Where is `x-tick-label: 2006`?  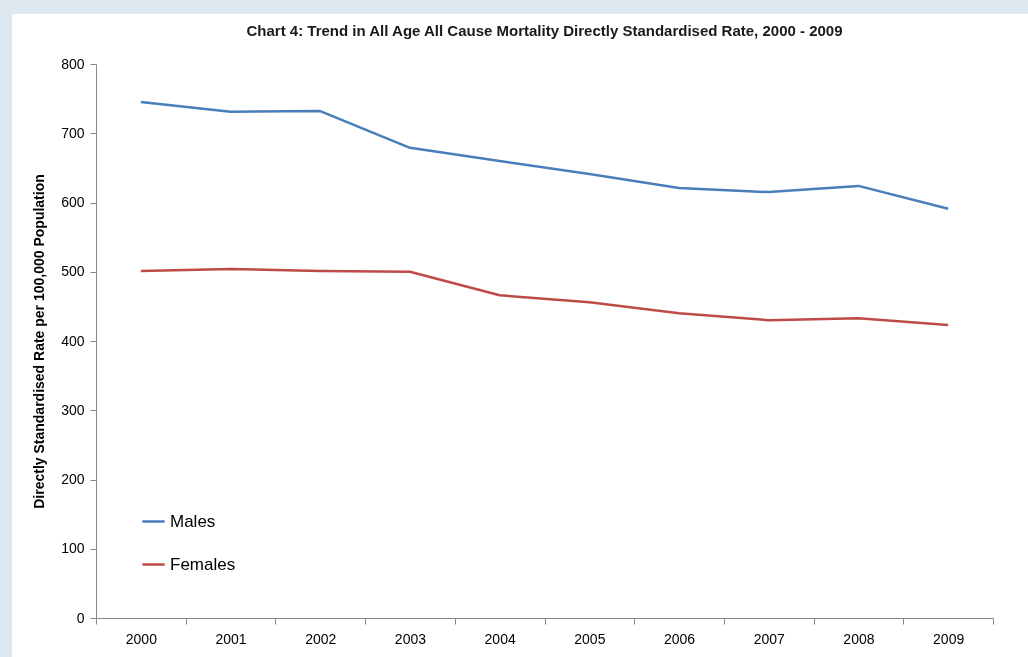 x-tick-label: 2006 is located at coordinates (679, 638).